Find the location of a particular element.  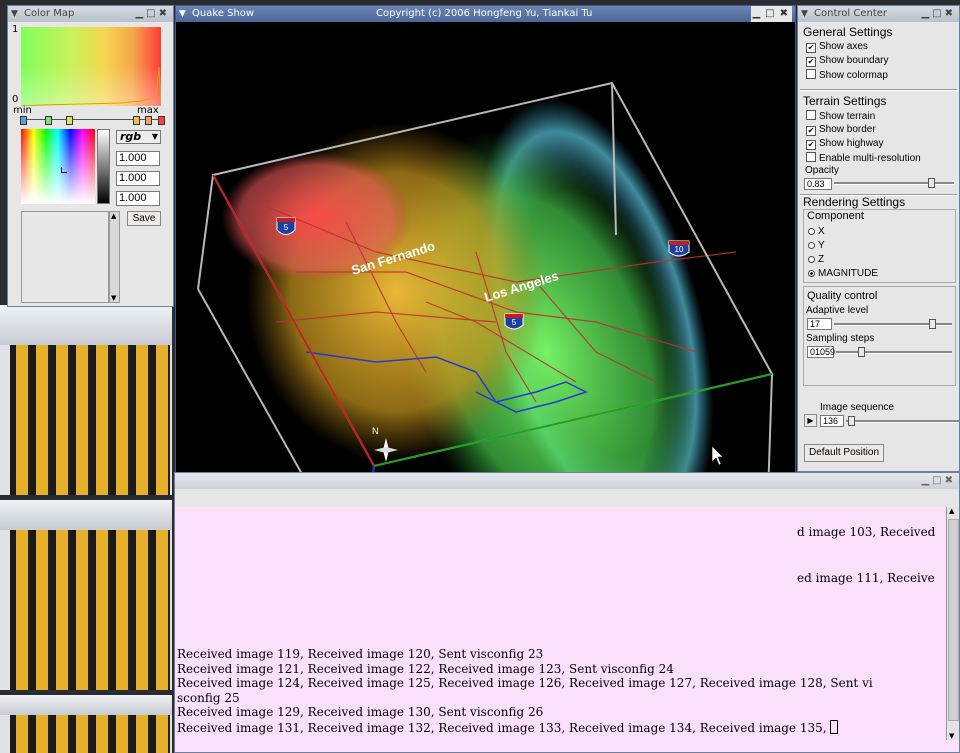

highway-shield-icon: 10 is located at coordinates (679, 248).